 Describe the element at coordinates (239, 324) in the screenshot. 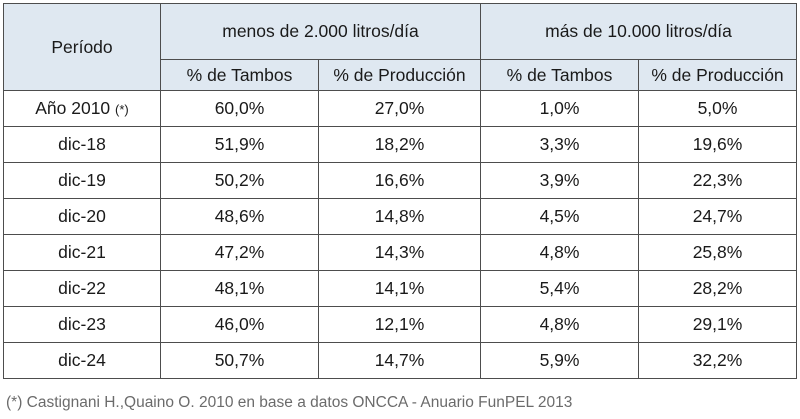

I see `value-cell: 46,0%` at that location.